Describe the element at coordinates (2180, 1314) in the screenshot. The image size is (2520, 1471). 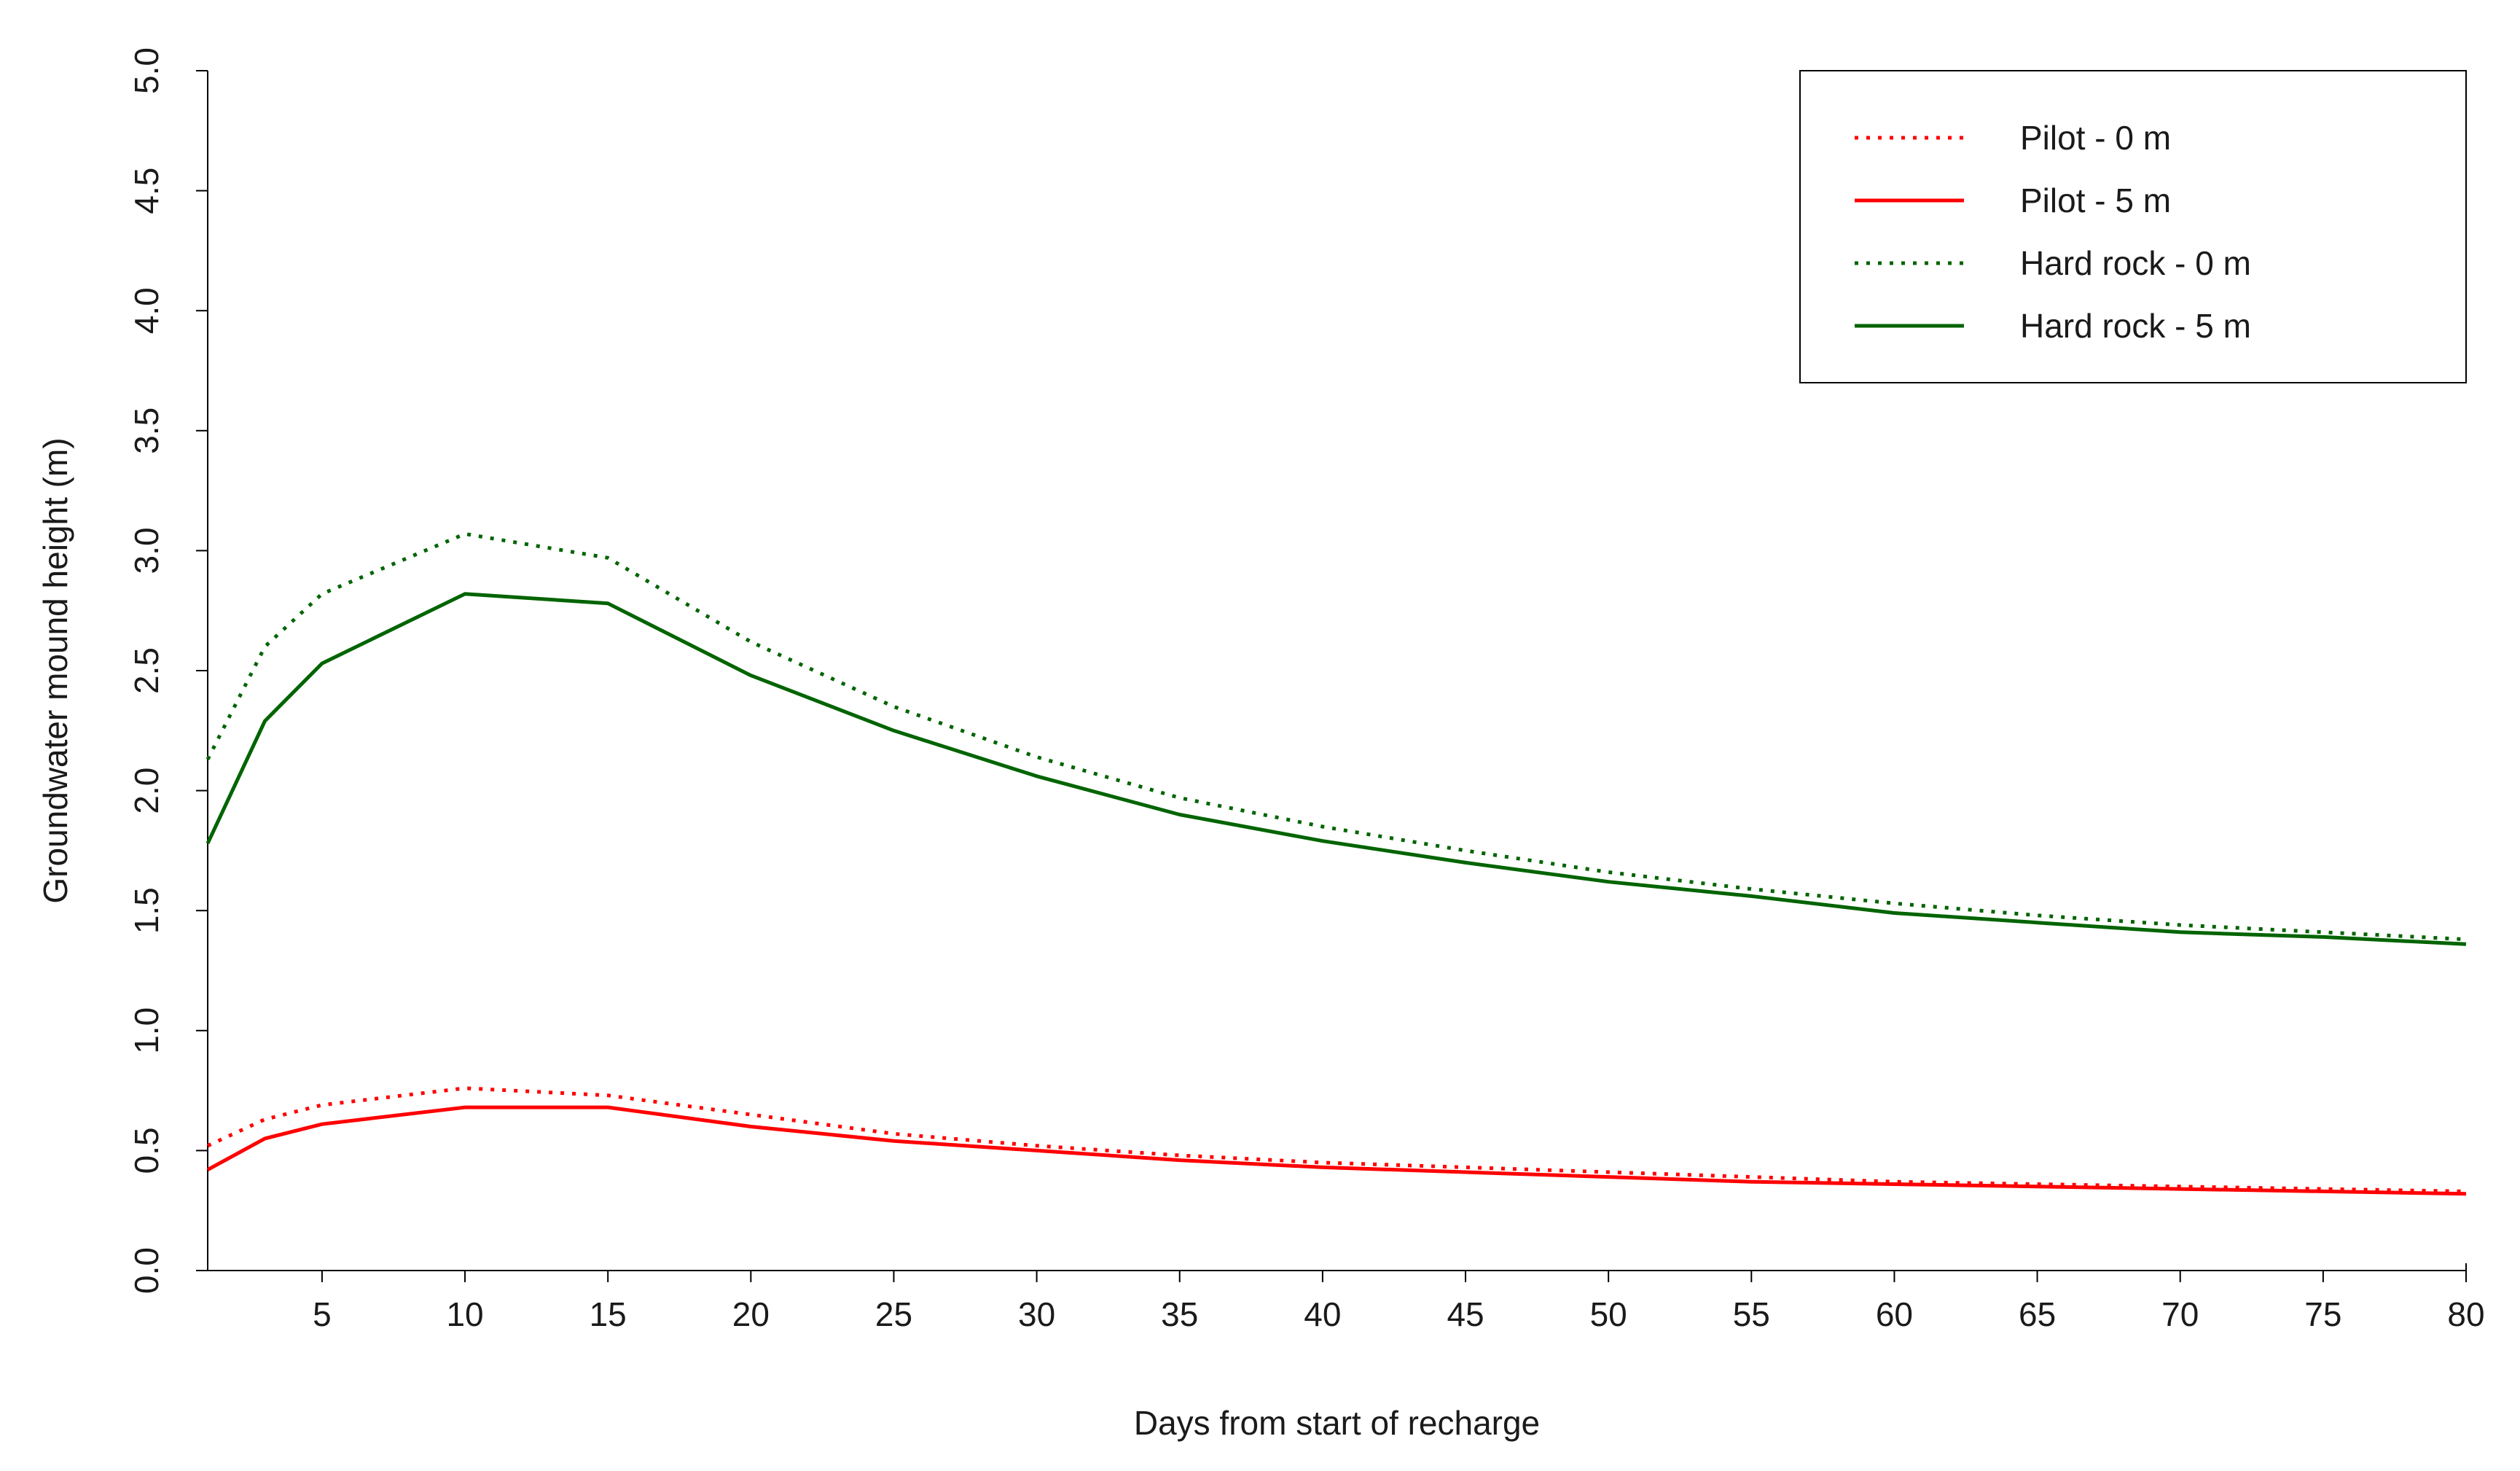
I see `x-tick-label: 70` at that location.